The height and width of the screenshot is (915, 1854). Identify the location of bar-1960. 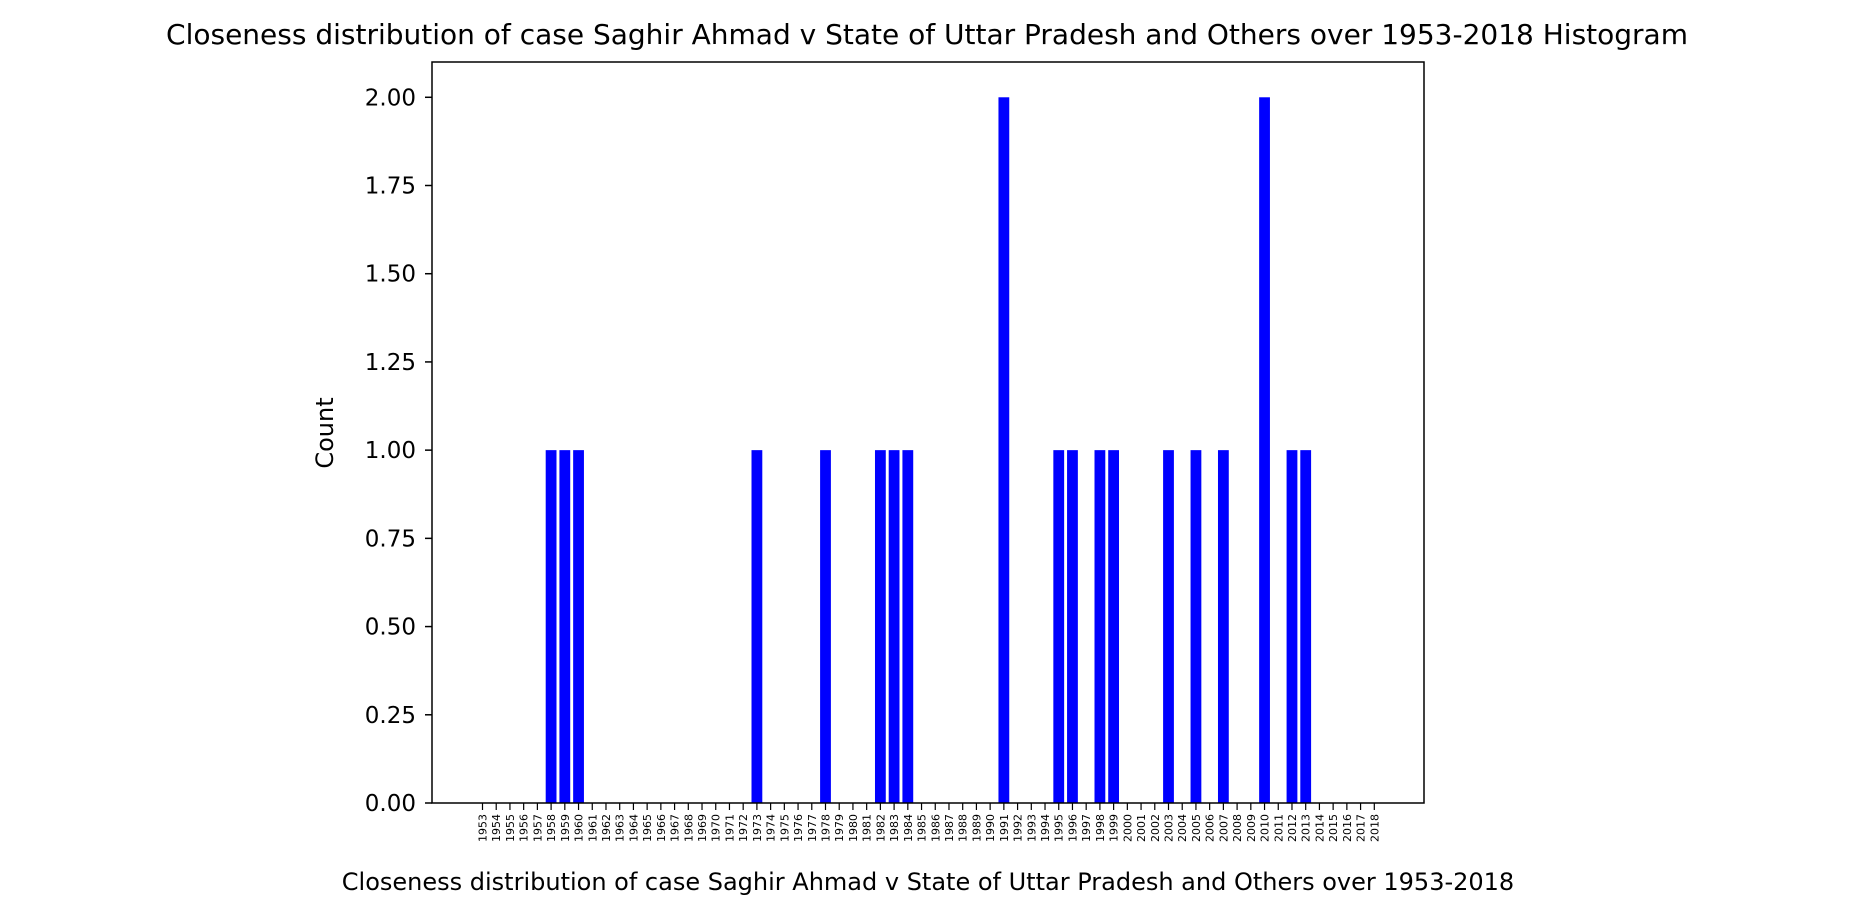
(578, 626).